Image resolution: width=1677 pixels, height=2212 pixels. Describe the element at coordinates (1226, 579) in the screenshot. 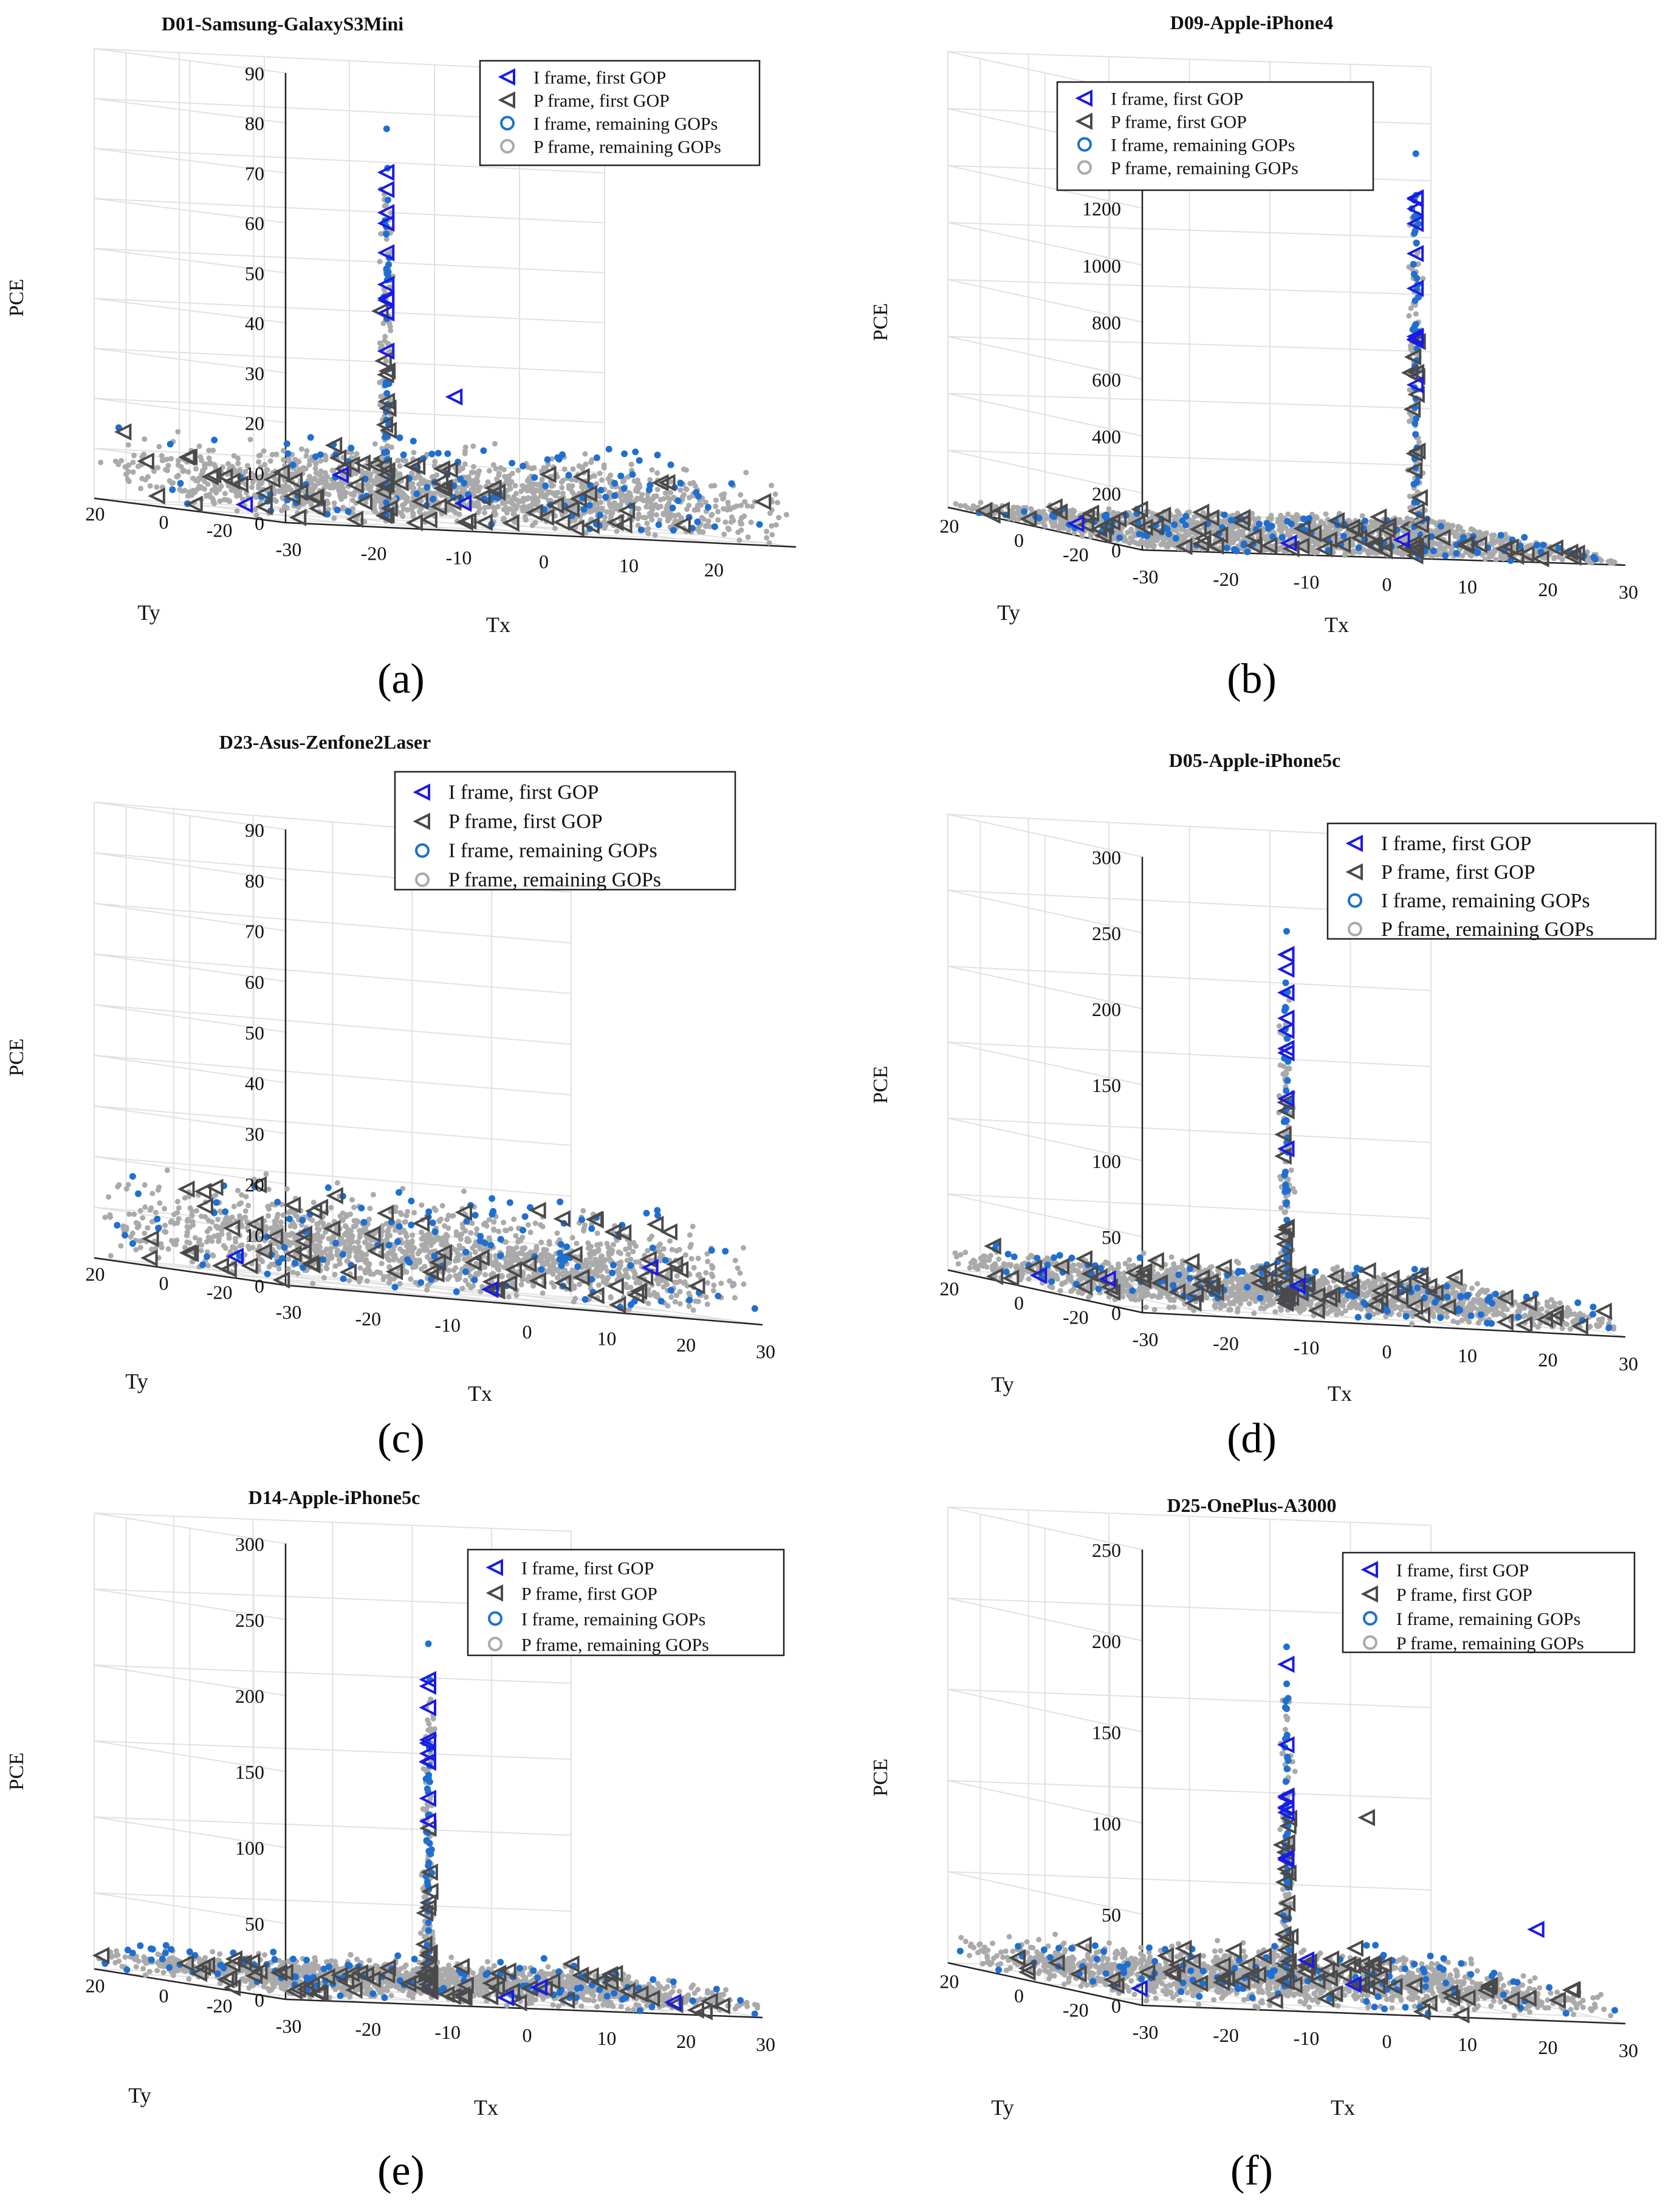

I see `x-tick-label: -20` at that location.